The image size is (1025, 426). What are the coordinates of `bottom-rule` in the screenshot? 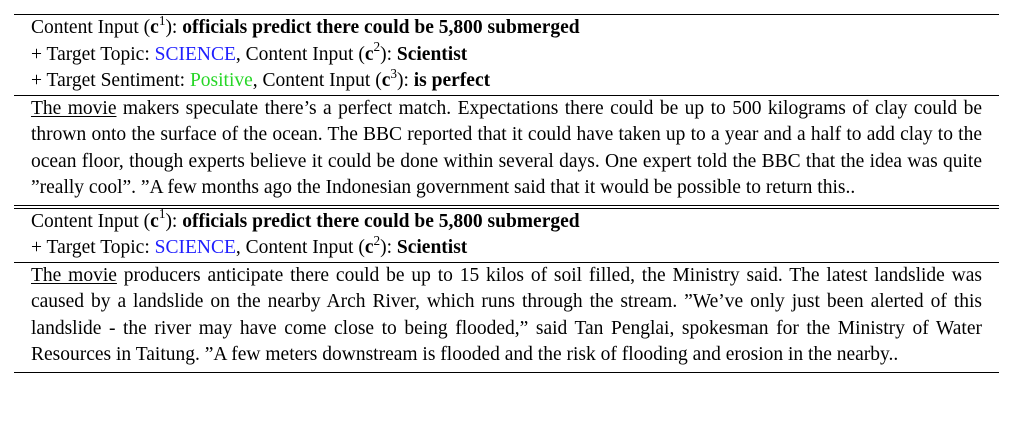 It's located at (506, 372).